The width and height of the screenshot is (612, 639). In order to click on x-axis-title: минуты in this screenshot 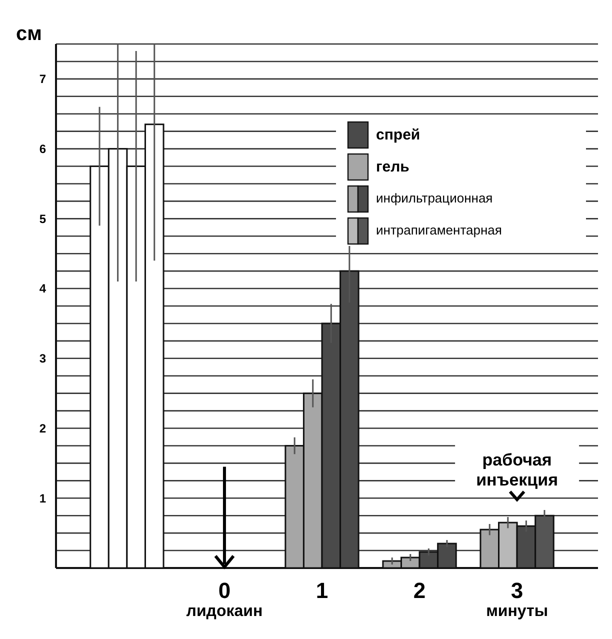, I will do `click(517, 611)`.